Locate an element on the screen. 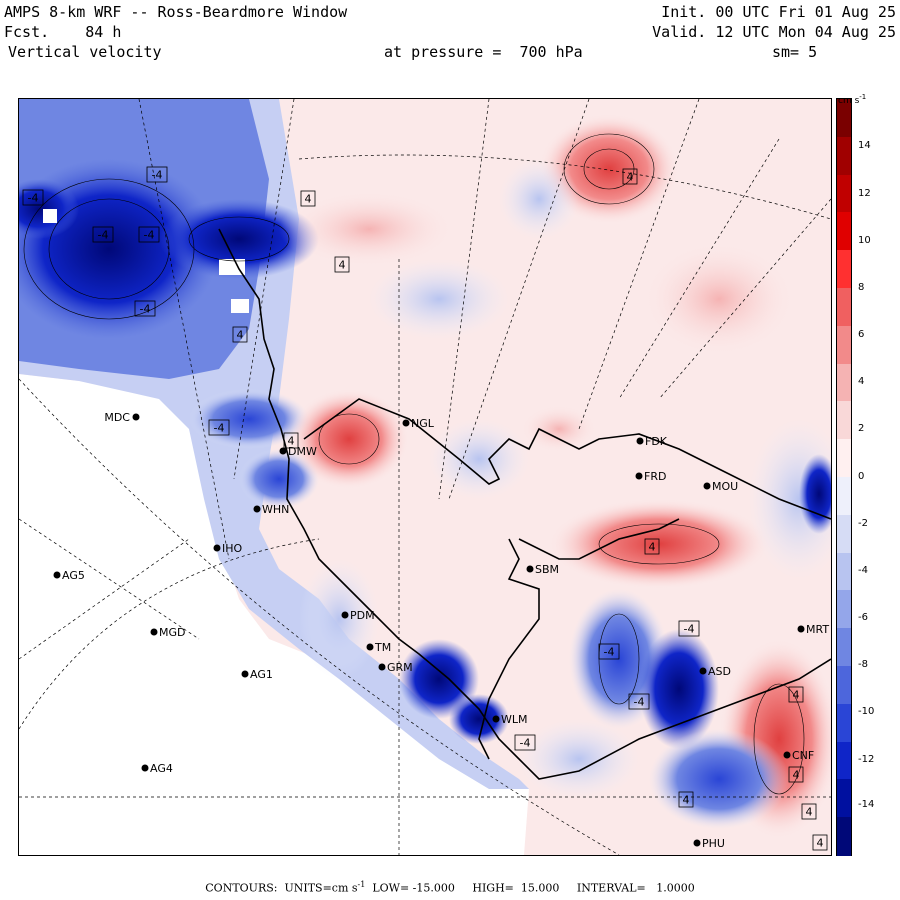 This screenshot has width=900, height=900. station-label: MDC is located at coordinates (117, 417).